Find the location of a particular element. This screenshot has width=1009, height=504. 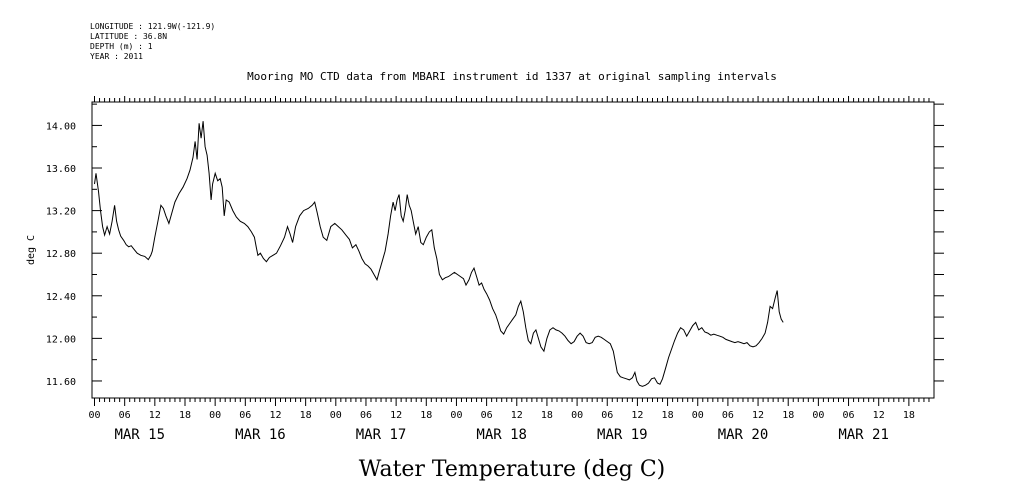

y-tick-label: 14.00 is located at coordinates (61, 126).